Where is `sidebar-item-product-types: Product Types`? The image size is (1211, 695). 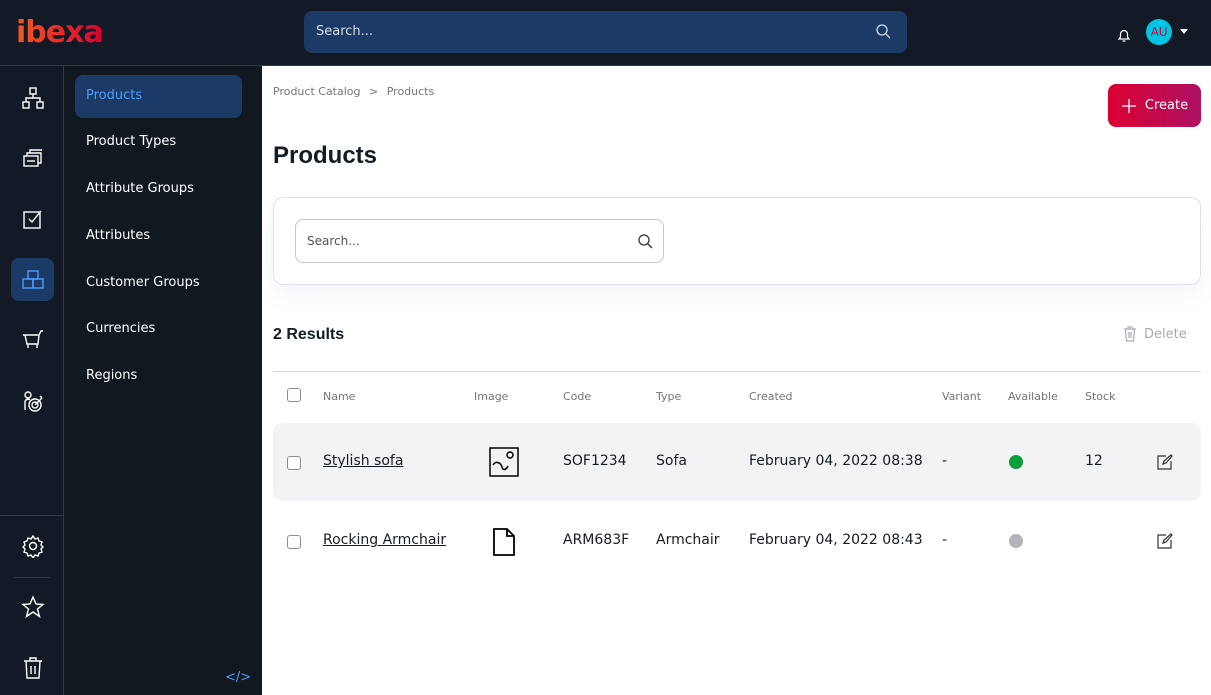 sidebar-item-product-types: Product Types is located at coordinates (131, 141).